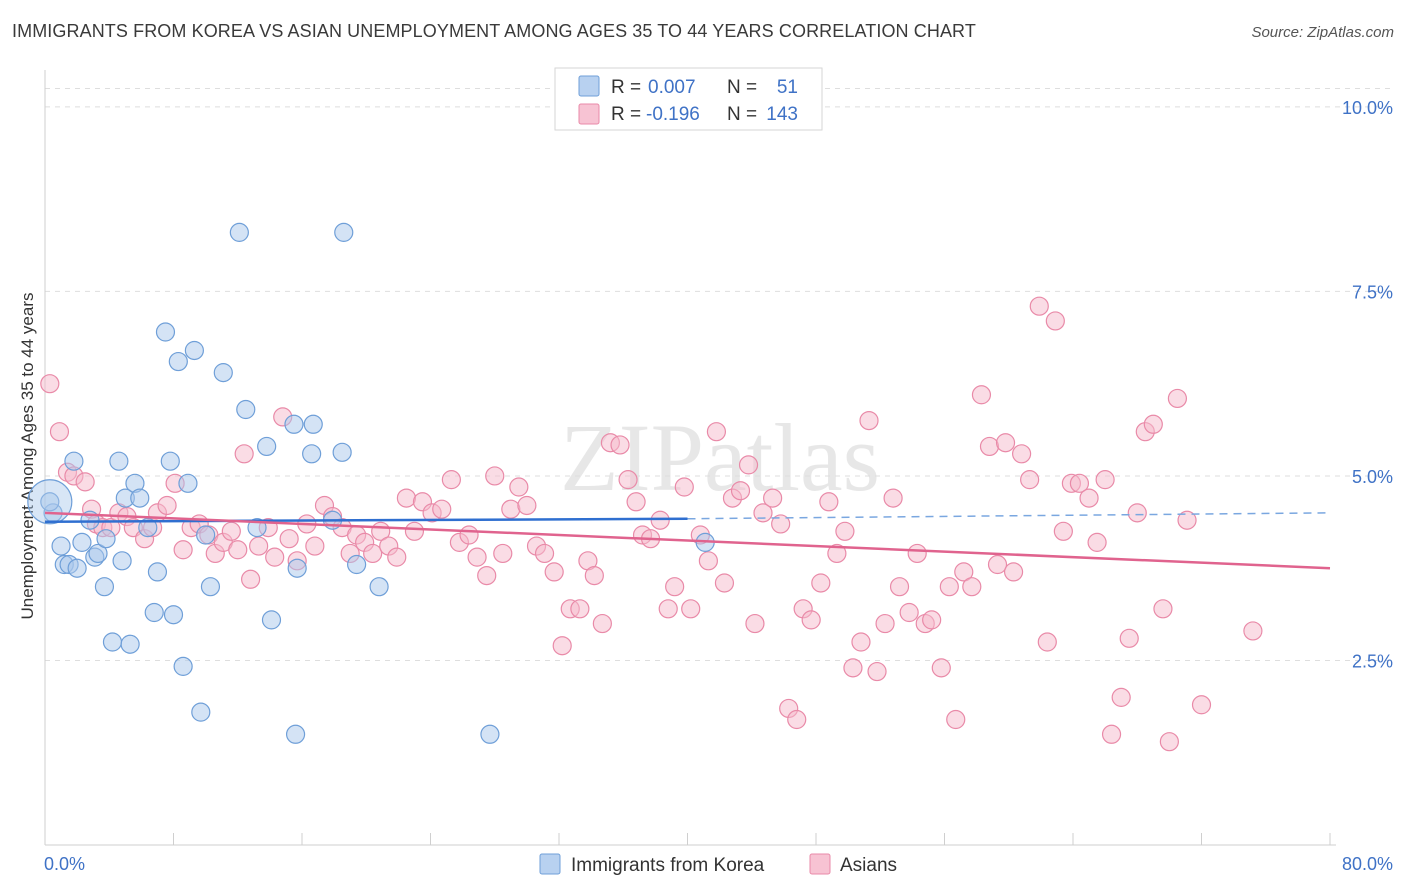 The width and height of the screenshot is (1406, 892). Describe the element at coordinates (687, 540) in the screenshot. I see `trend-lines` at that location.